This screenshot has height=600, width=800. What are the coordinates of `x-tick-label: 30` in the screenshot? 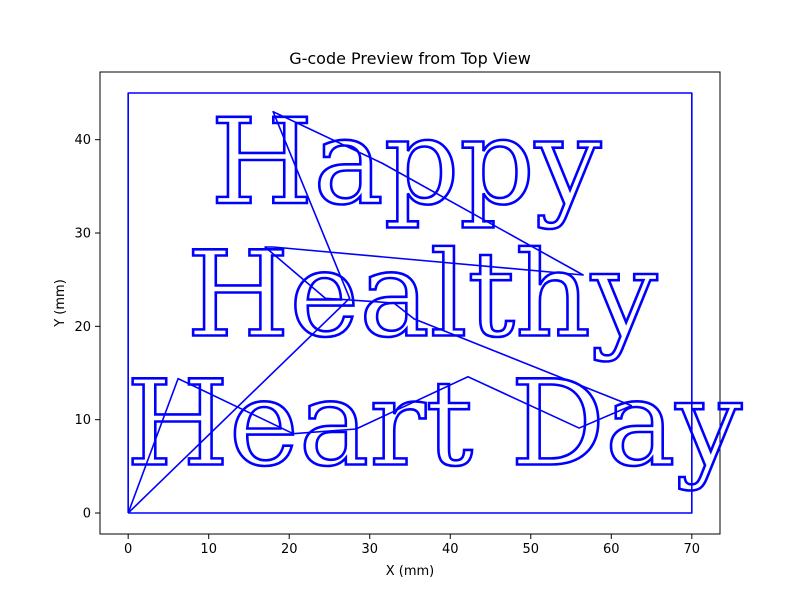 It's located at (369, 549).